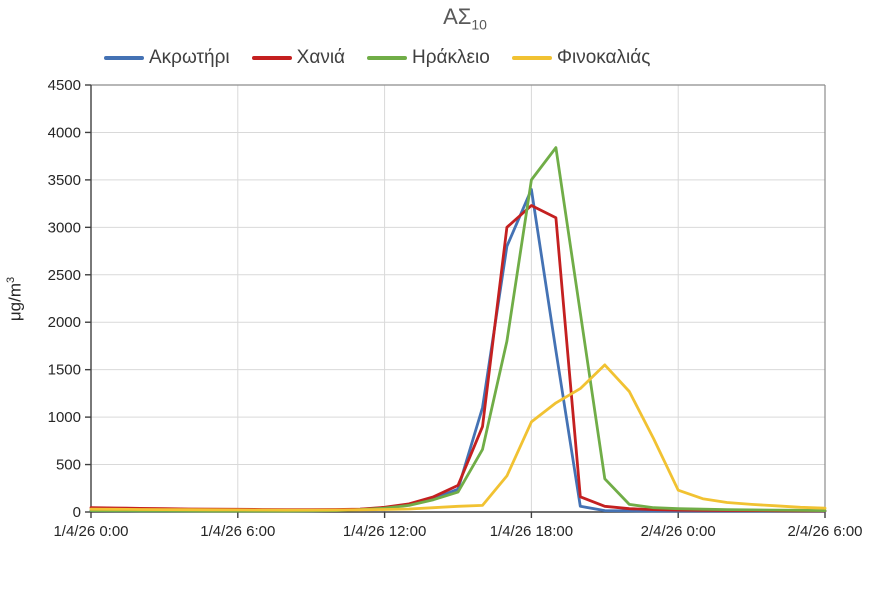 The width and height of the screenshot is (875, 590). I want to click on legend-line-marker-chania, so click(271, 58).